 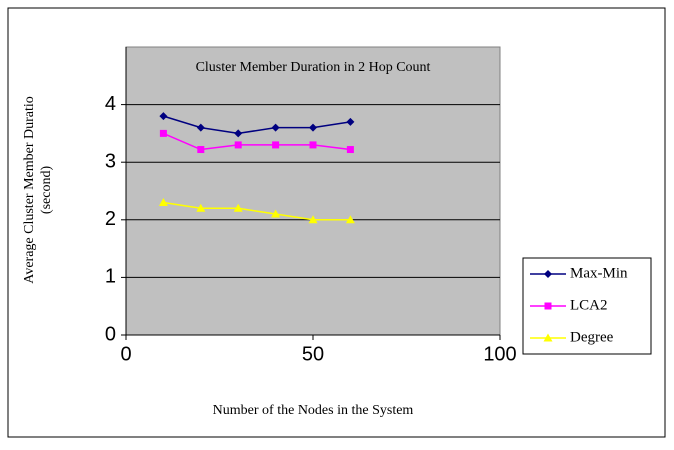 What do you see at coordinates (313, 354) in the screenshot?
I see `x-tick-label: 50` at bounding box center [313, 354].